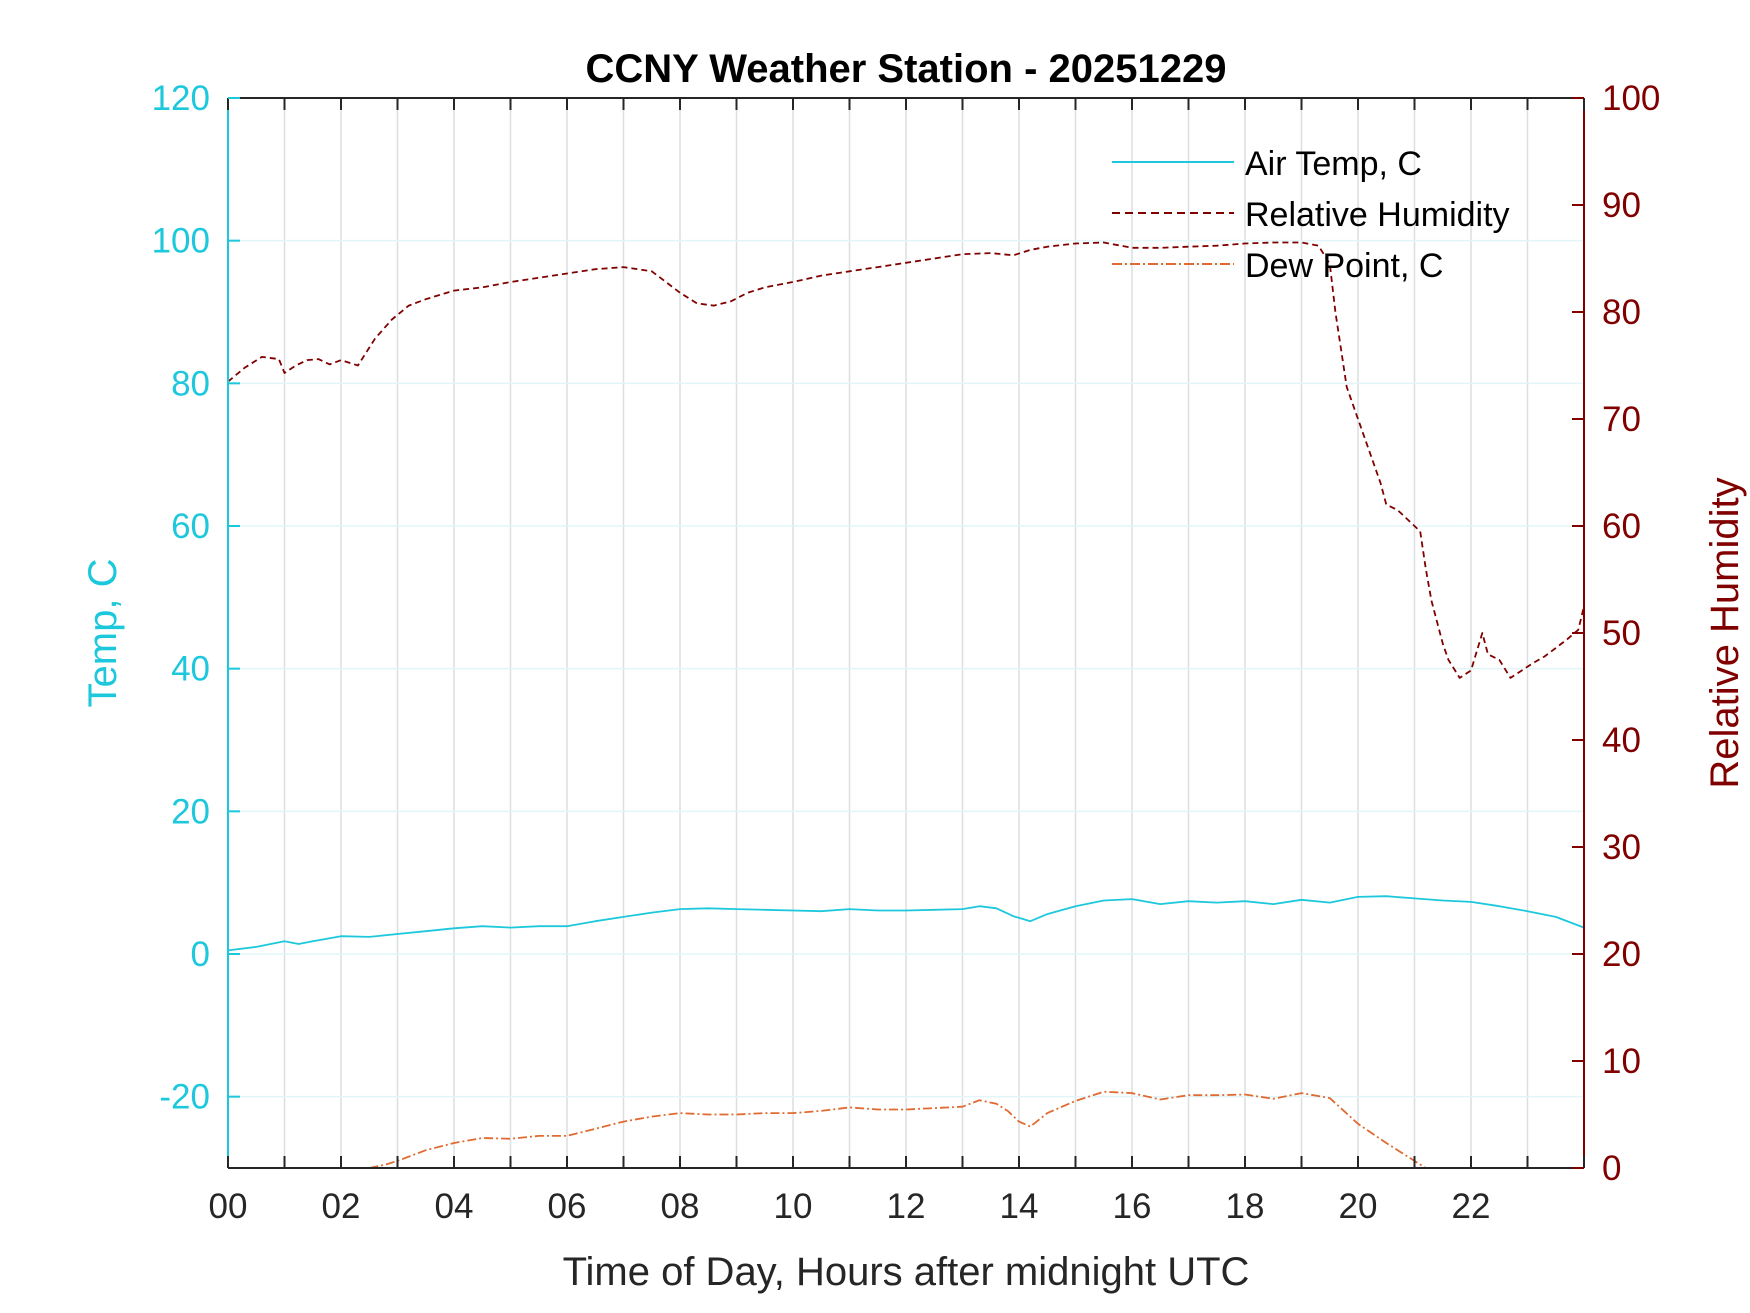 The height and width of the screenshot is (1313, 1750). Describe the element at coordinates (1621, 419) in the screenshot. I see `y-right-tick-label: 70` at that location.